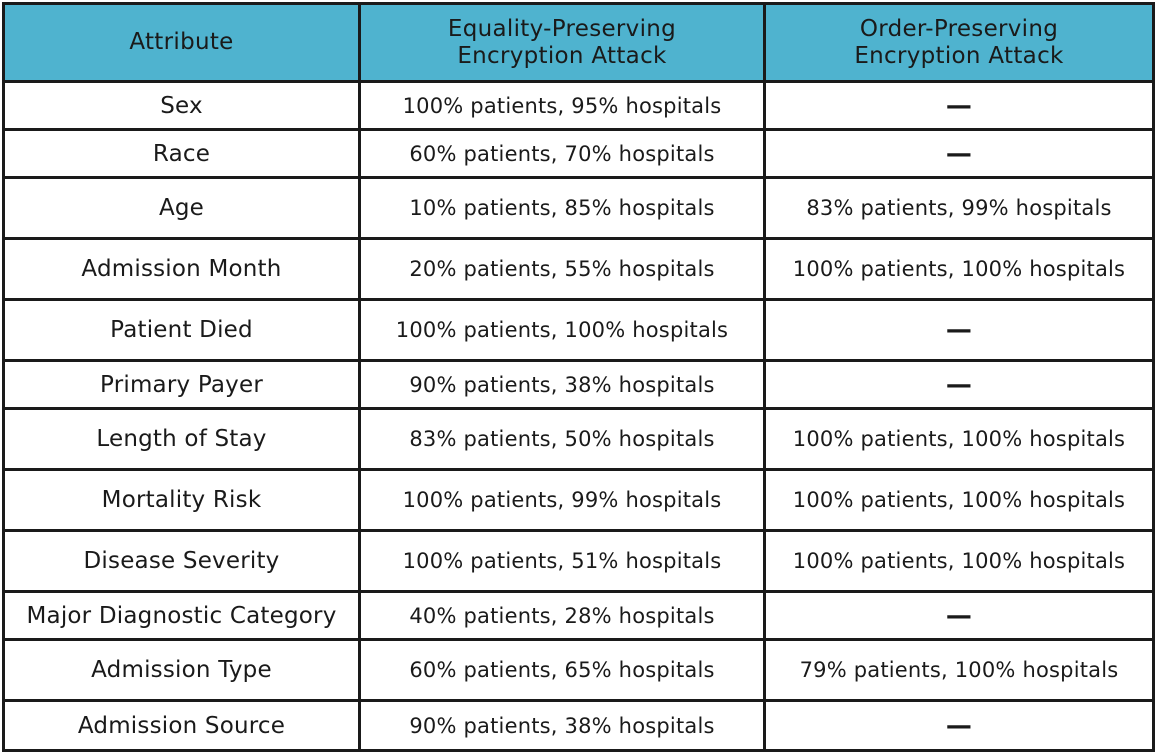 The height and width of the screenshot is (752, 1157). Describe the element at coordinates (562, 28) in the screenshot. I see `header-equality-line-1: Equality-Preserving` at that location.